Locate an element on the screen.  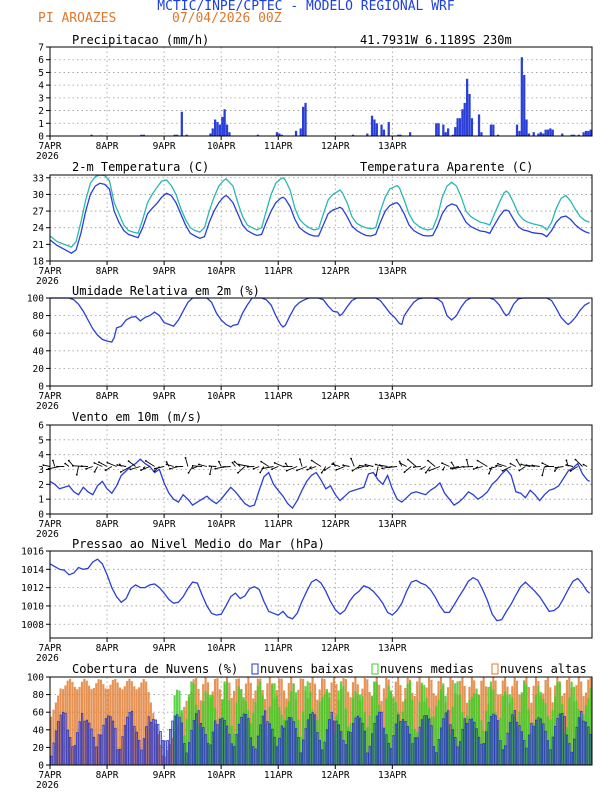
y-tick-label: 21 is located at coordinates (39, 245).